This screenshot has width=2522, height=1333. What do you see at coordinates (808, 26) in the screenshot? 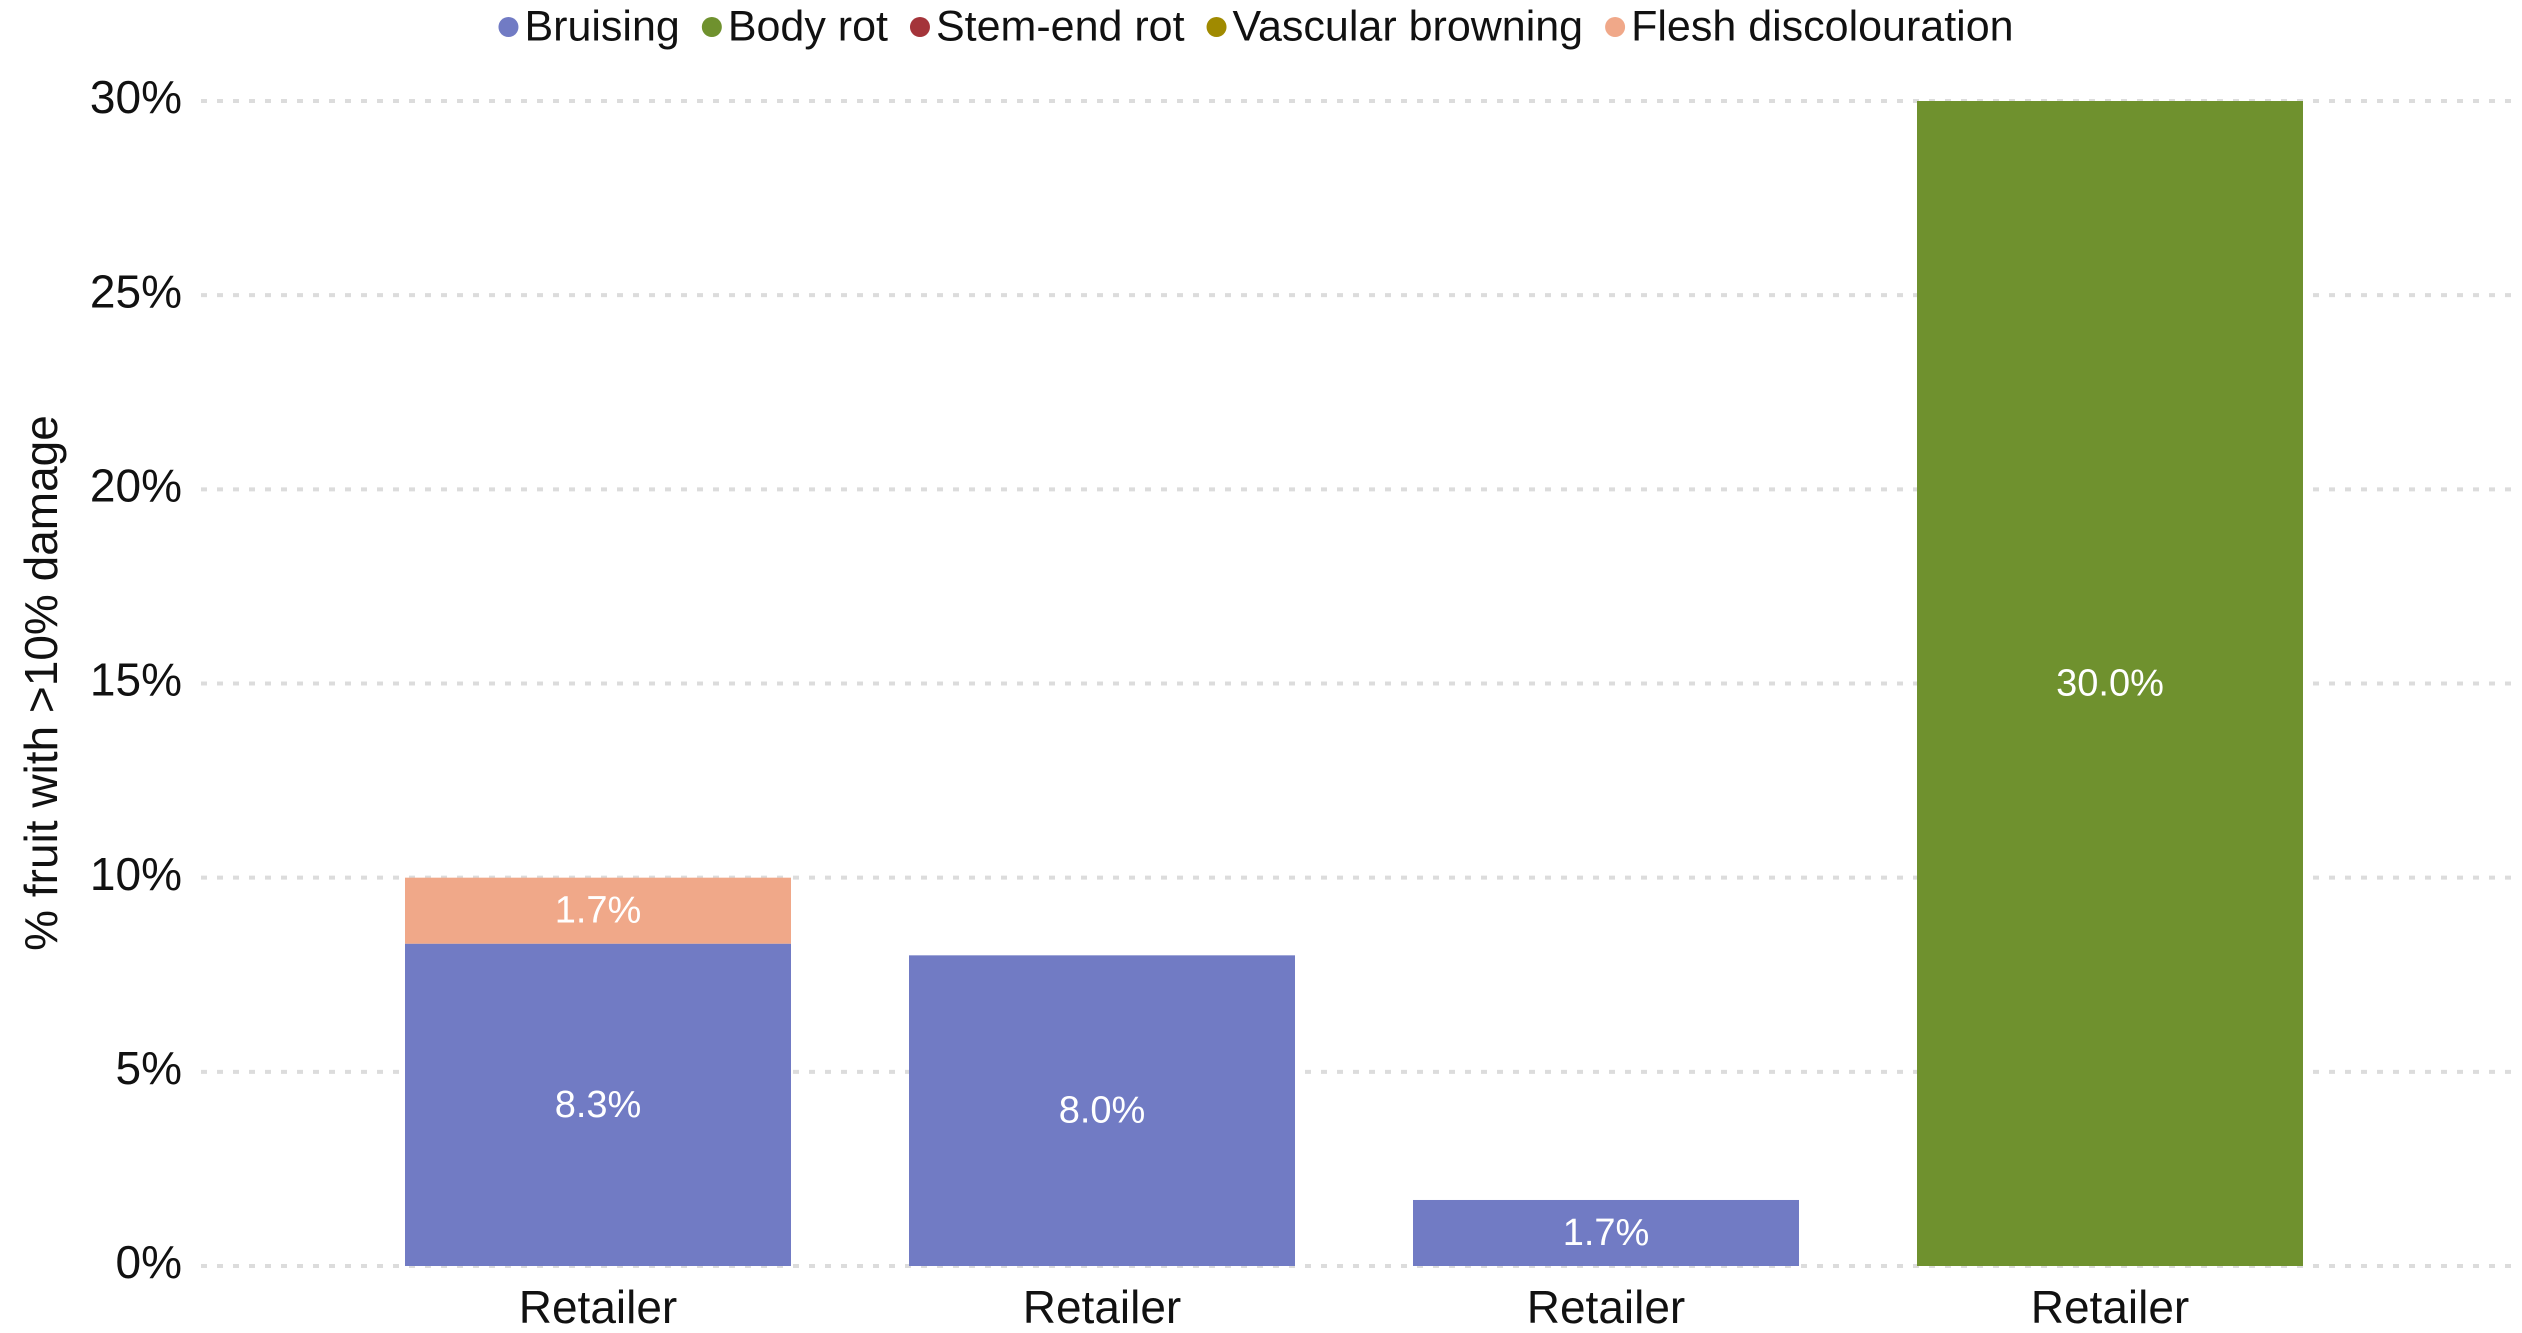
I see `legend-label: Body rot` at bounding box center [808, 26].